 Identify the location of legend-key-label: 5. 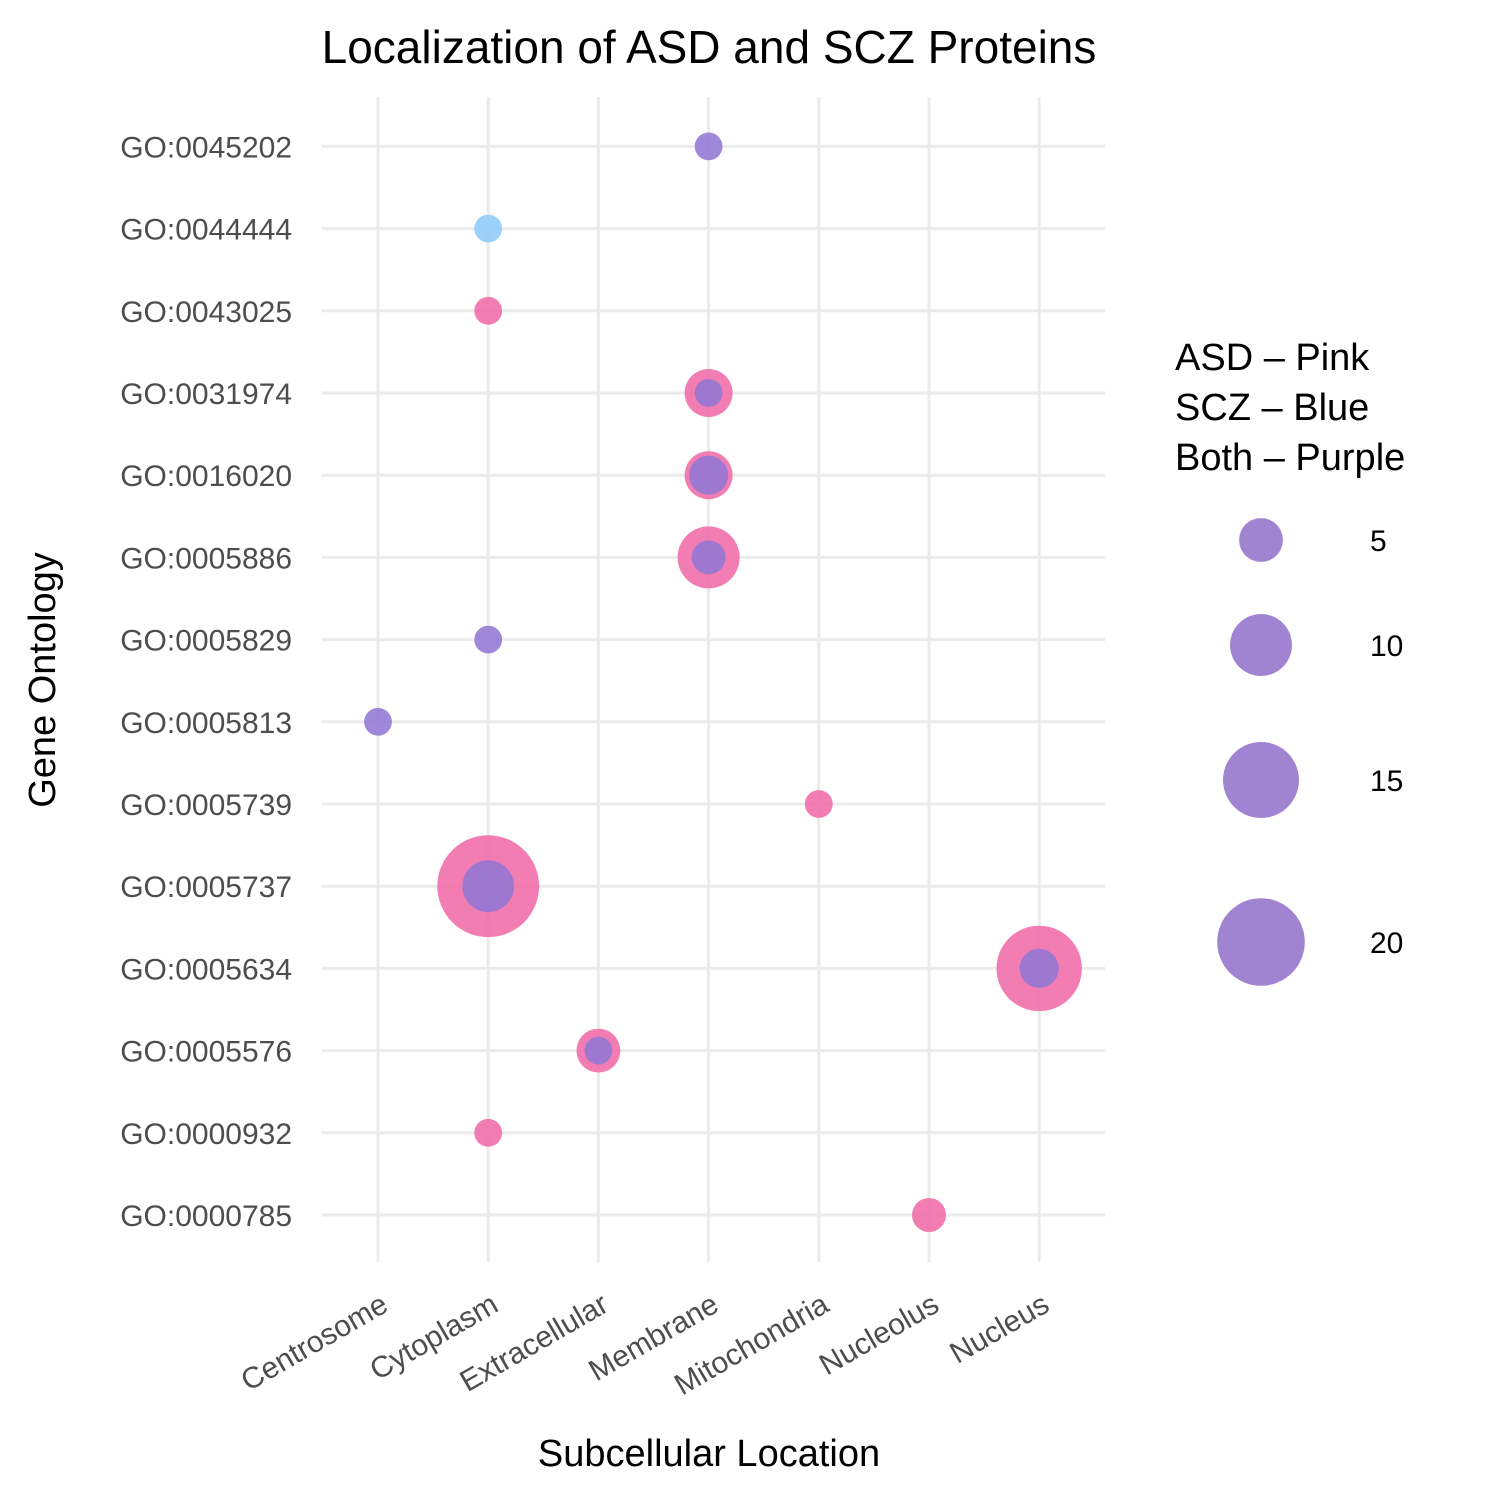
(1378, 541).